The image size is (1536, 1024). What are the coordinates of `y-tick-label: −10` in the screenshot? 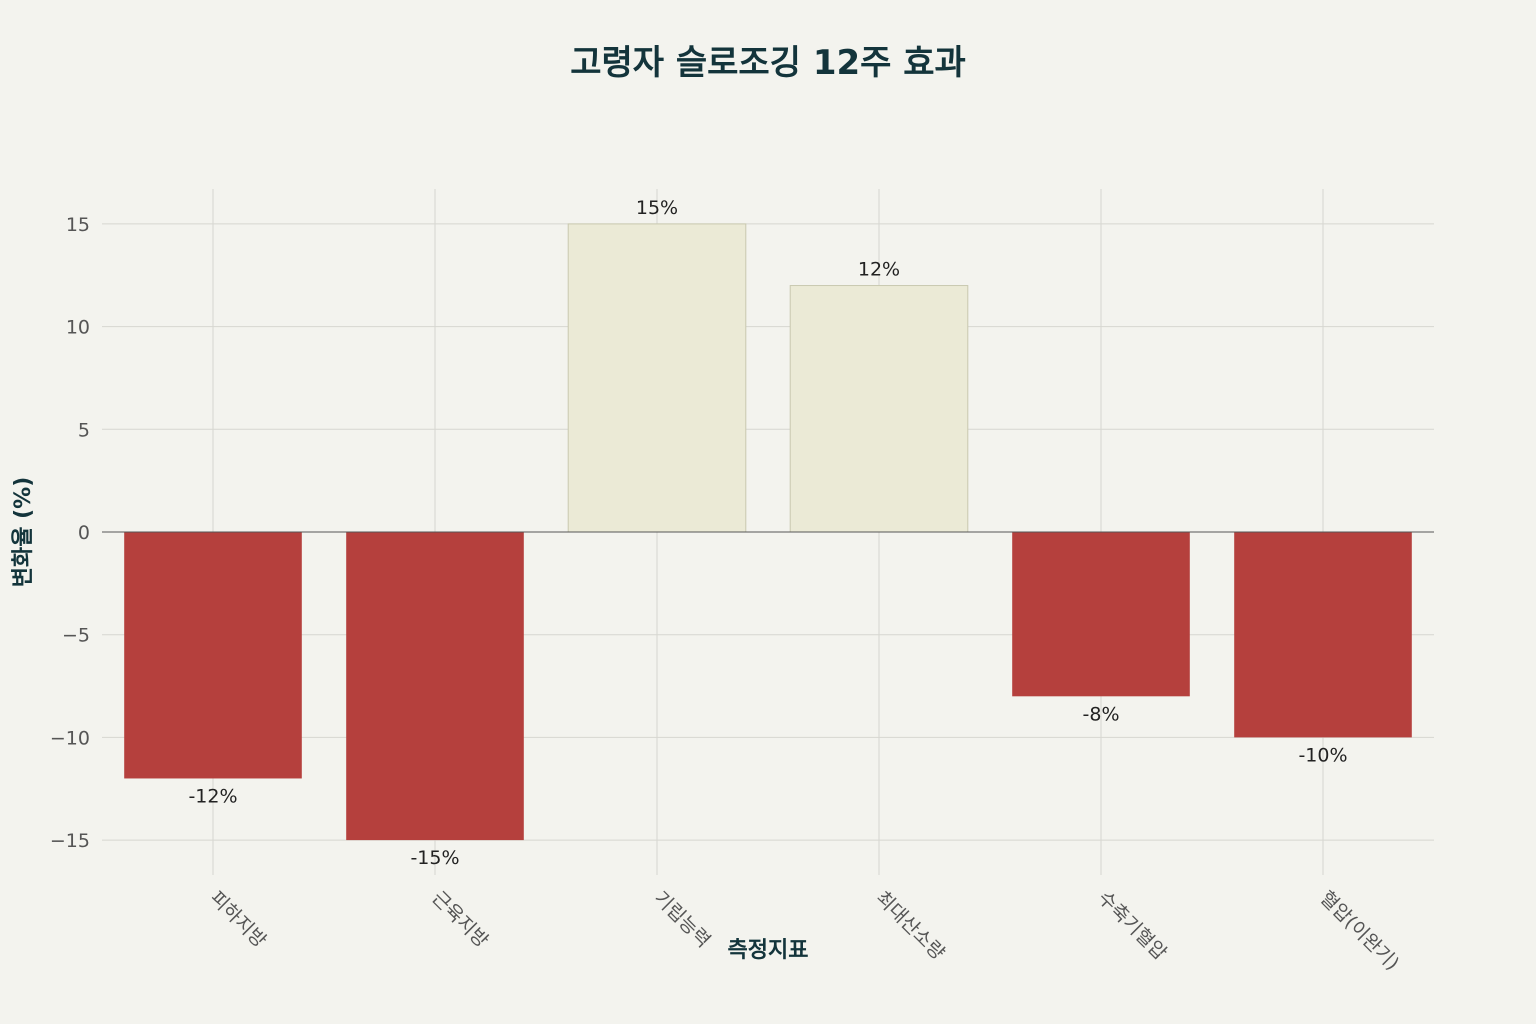 It's located at (70, 738).